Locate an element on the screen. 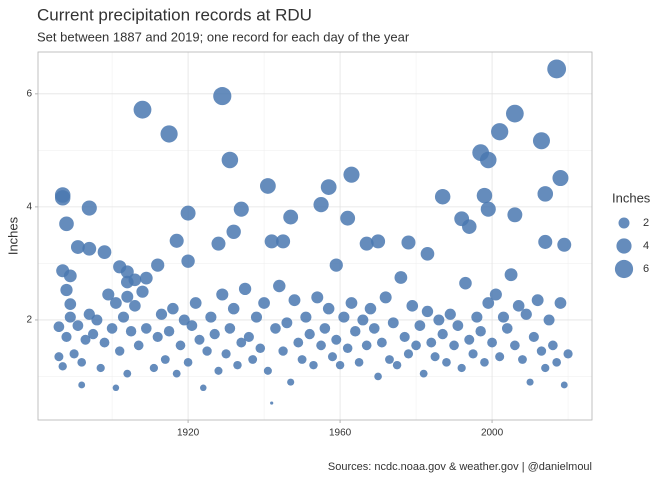 This screenshot has width=672, height=480. x-tick-label: 2000 is located at coordinates (492, 433).